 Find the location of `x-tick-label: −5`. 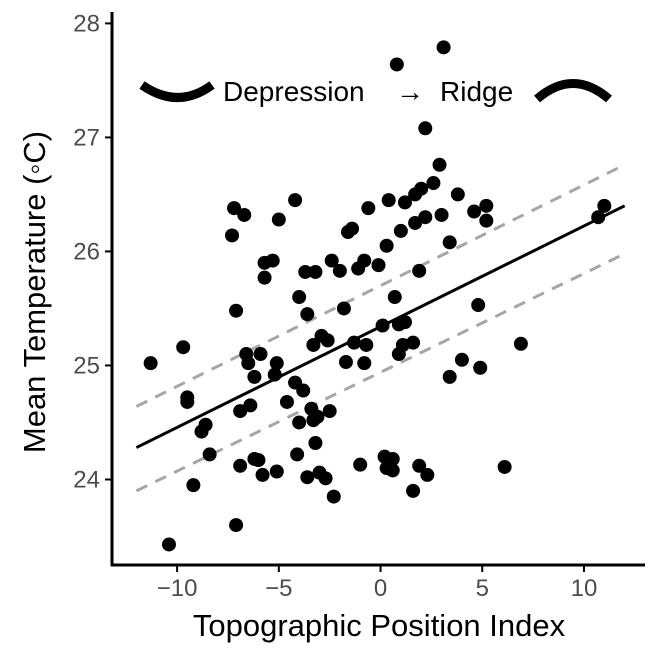

x-tick-label: −5 is located at coordinates (278, 588).